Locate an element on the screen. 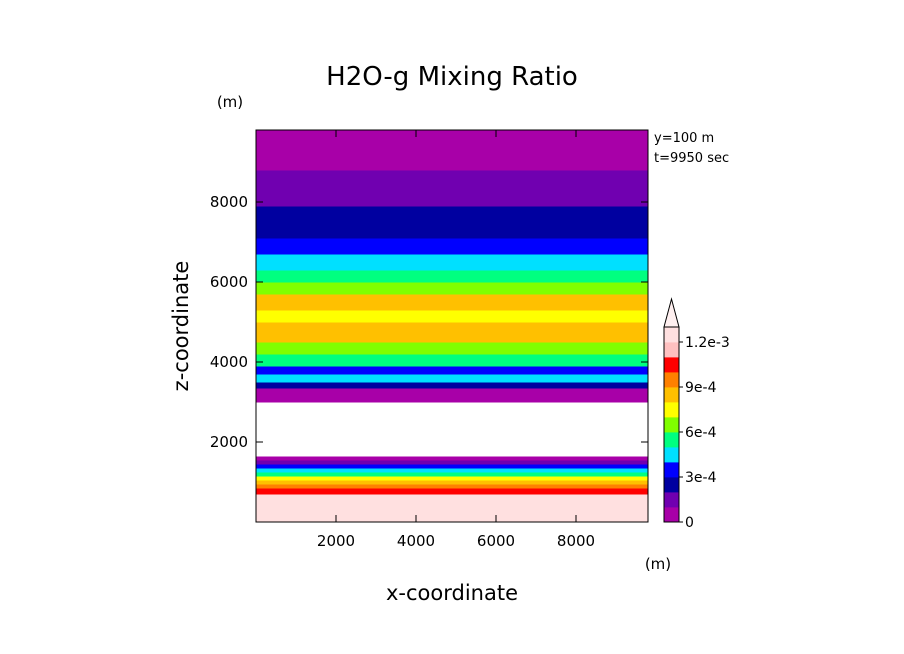 Image resolution: width=904 pixels, height=654 pixels. annotation-time: t=9950 sec is located at coordinates (691, 158).